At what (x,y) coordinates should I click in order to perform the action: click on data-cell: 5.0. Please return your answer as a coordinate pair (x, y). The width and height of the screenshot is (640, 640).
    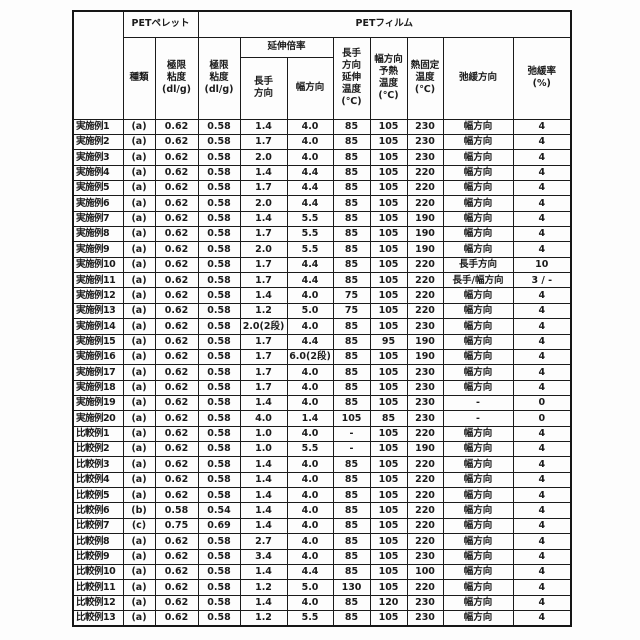
    Looking at the image, I should click on (310, 587).